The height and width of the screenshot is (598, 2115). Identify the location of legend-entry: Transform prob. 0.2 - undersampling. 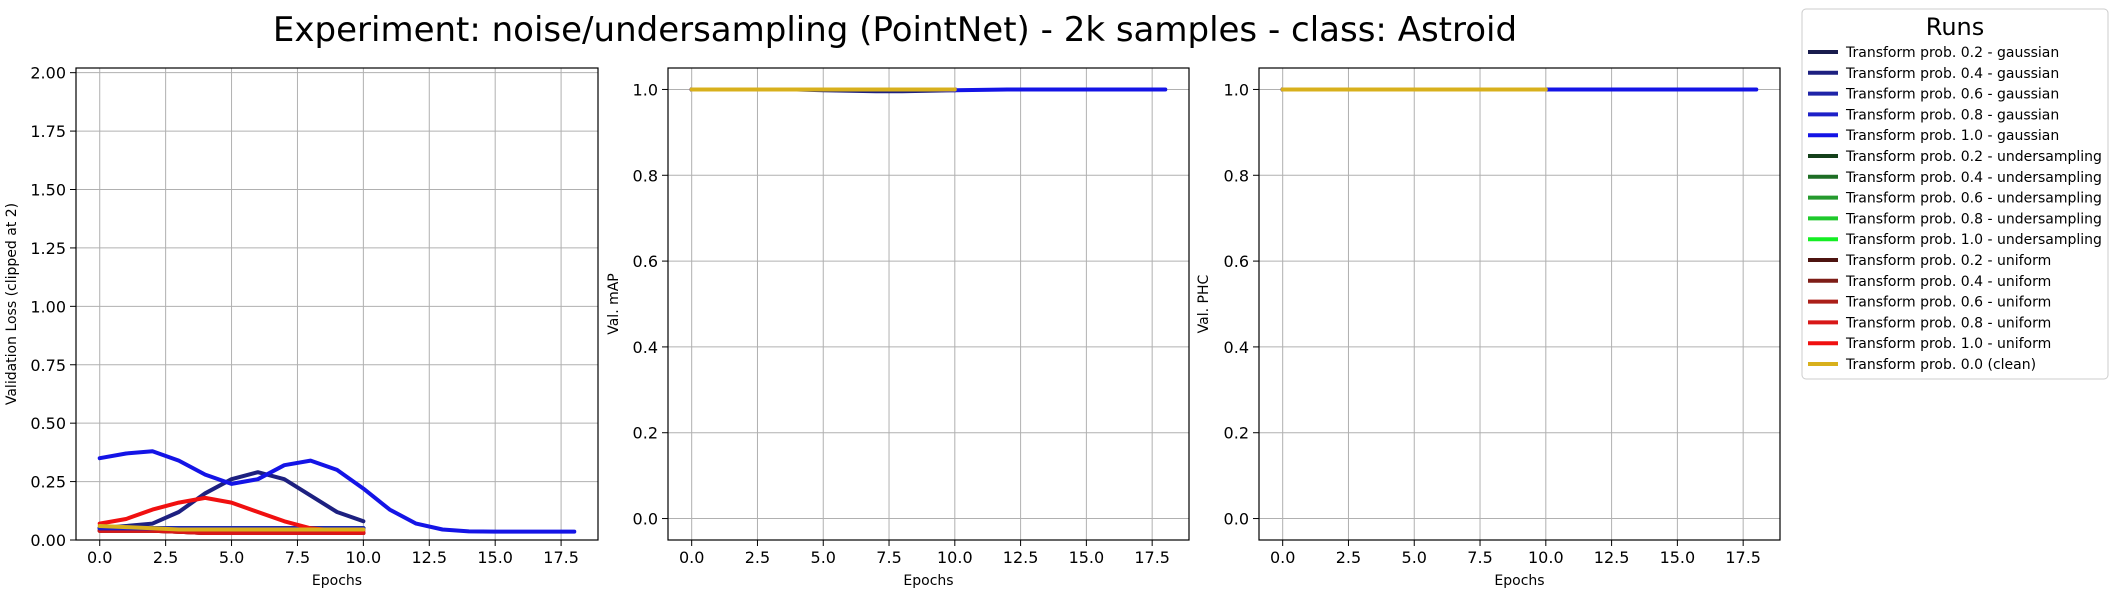
(1955, 157).